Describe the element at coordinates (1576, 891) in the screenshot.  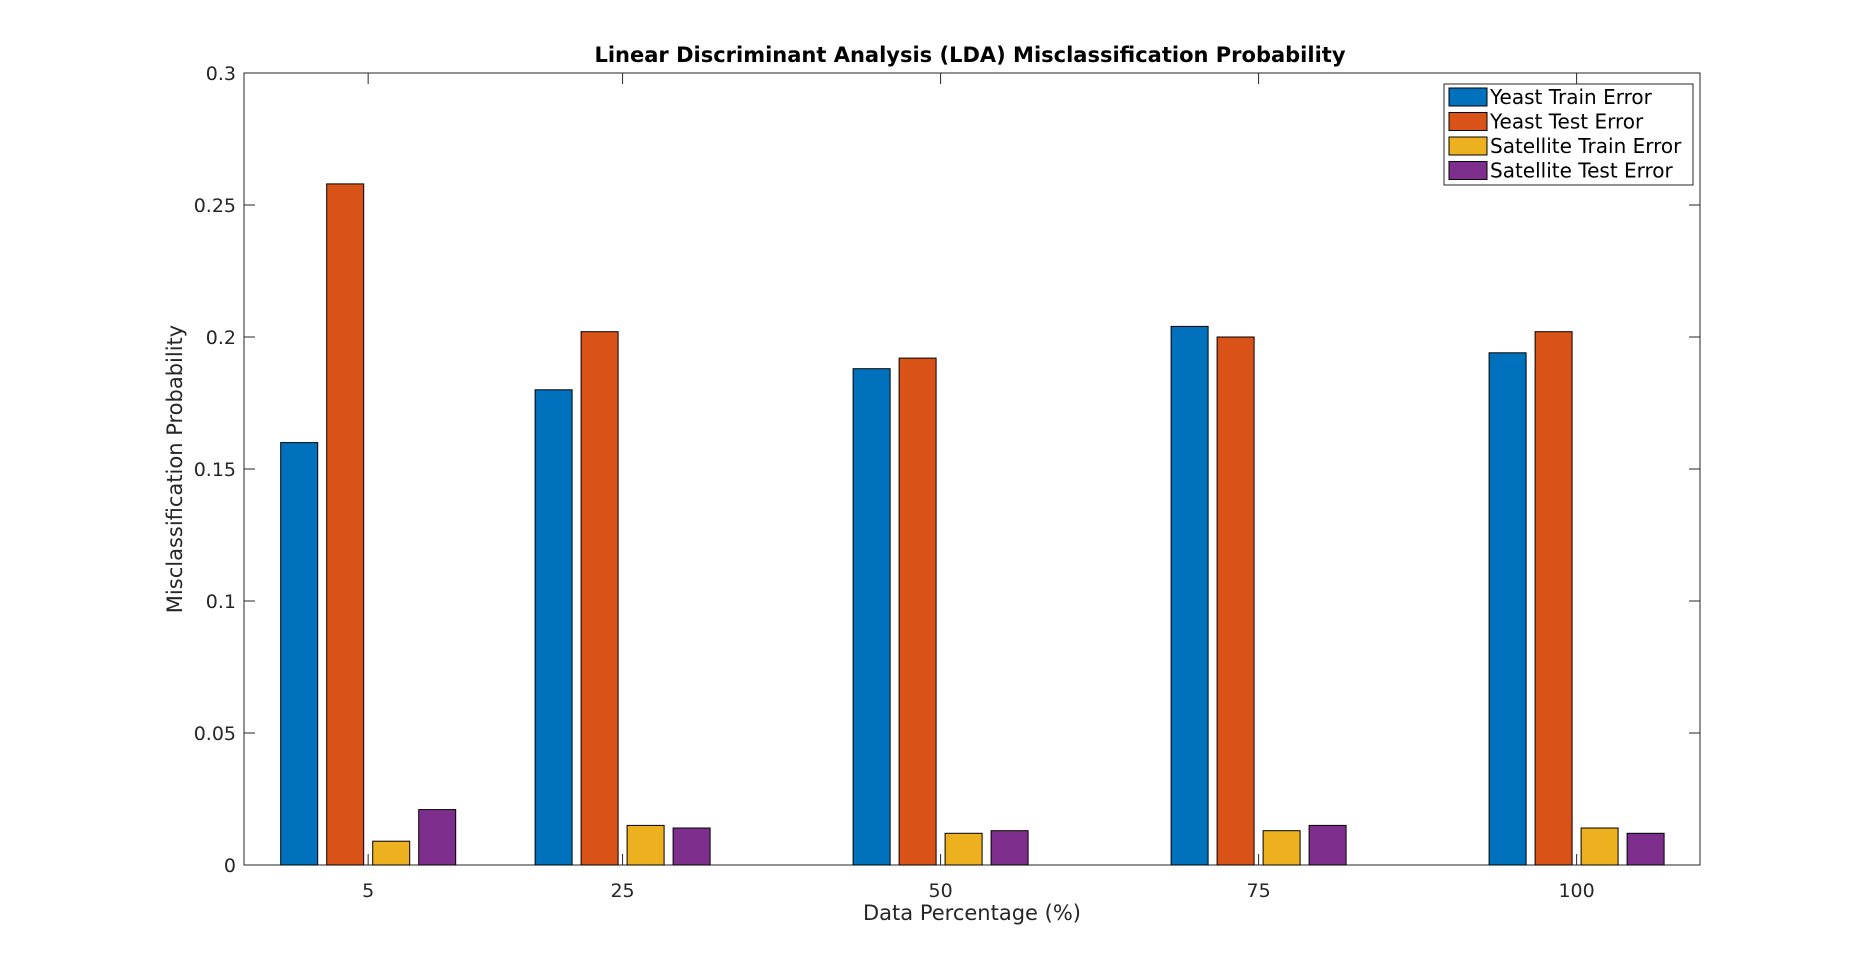
I see `x-tick-label: 100` at that location.